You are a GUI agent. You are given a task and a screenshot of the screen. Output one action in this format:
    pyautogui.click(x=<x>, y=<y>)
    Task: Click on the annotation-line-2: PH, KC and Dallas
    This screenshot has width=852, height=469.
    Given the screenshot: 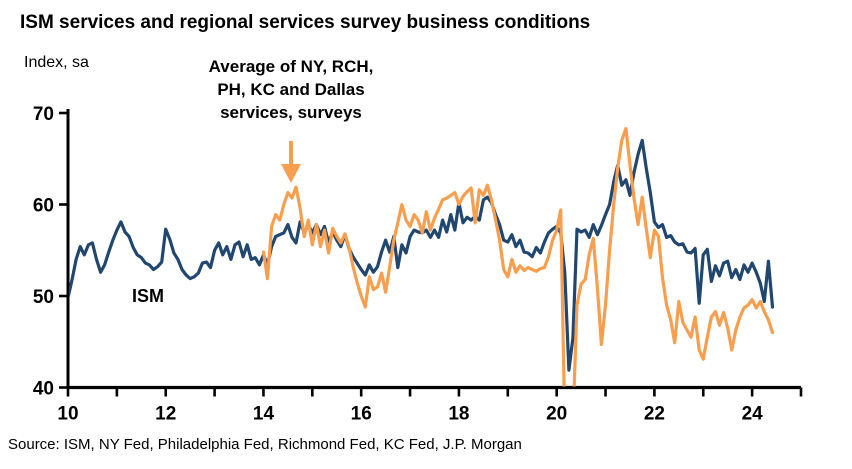 What is the action you would take?
    pyautogui.click(x=291, y=89)
    